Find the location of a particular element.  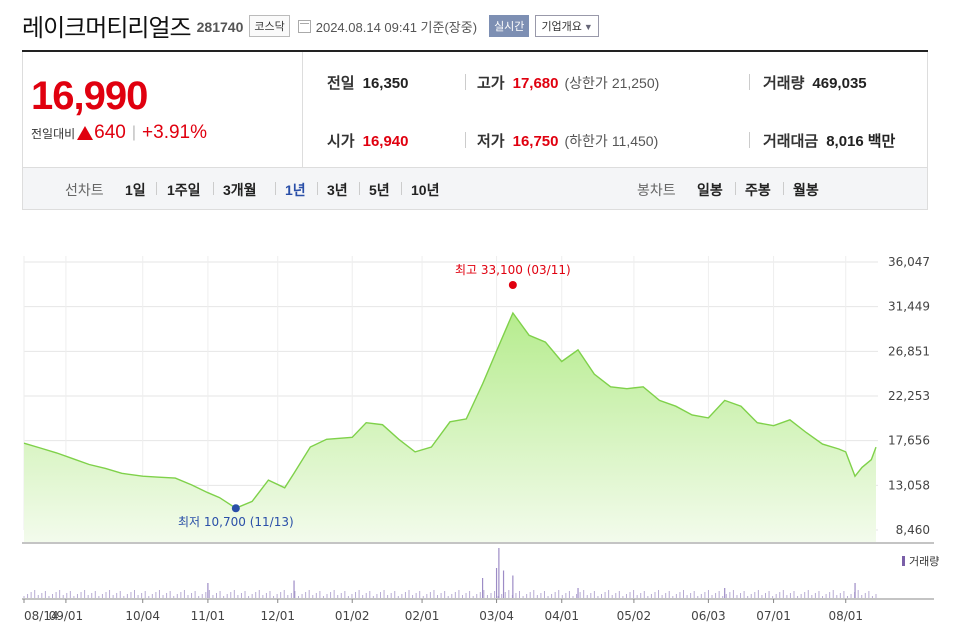

high-value: 17,680 is located at coordinates (535, 83).